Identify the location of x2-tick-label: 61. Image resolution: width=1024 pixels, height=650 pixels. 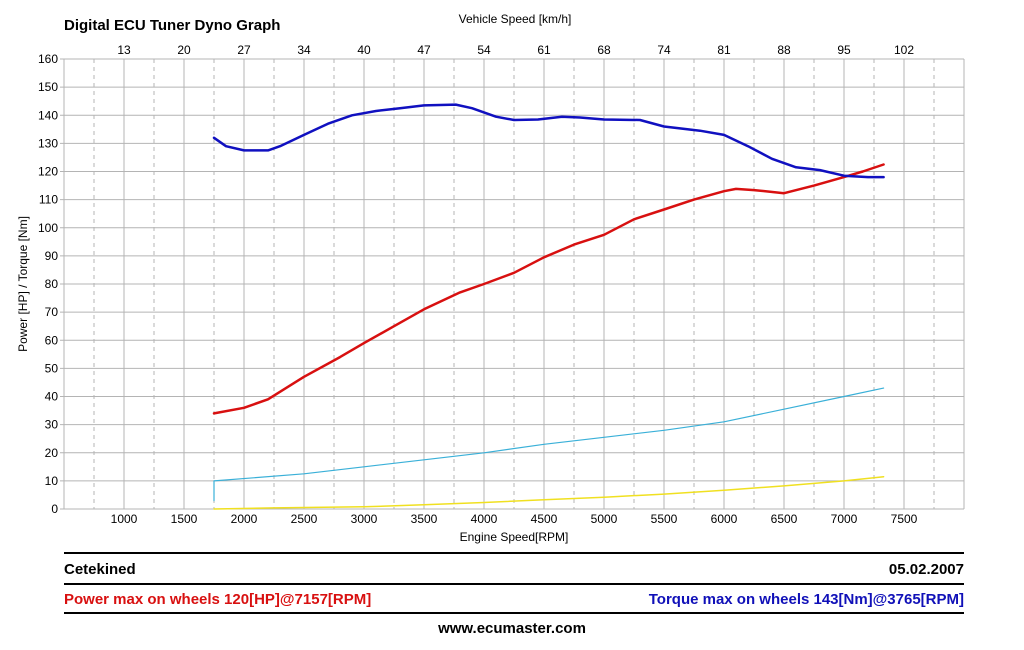
(544, 50).